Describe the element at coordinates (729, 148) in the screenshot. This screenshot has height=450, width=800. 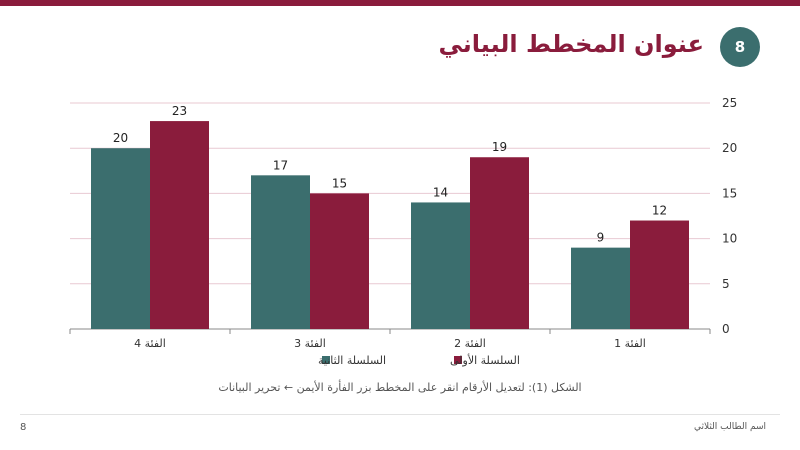
I see `y-tick-label: 20` at that location.